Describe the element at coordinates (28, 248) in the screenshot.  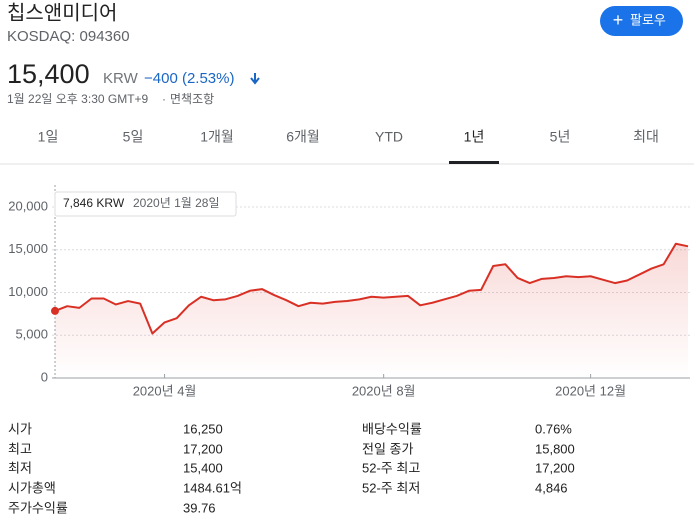
I see `y-tick-label: 15,000` at that location.